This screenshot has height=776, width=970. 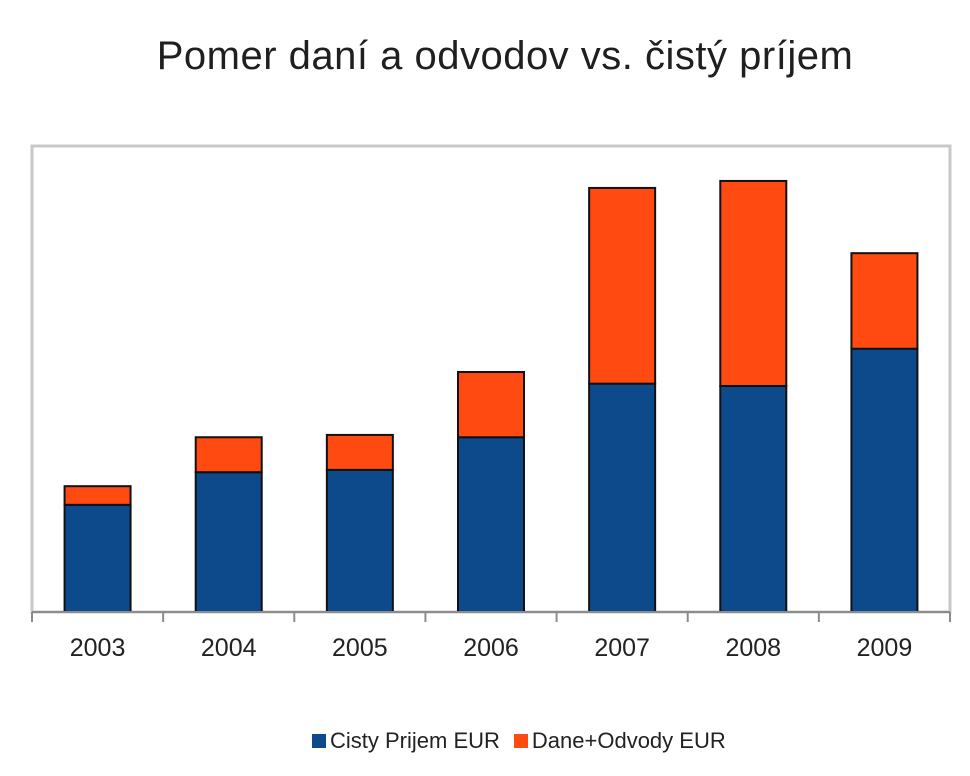 What do you see at coordinates (491, 524) in the screenshot?
I see `bar-cisty-prijem-2006` at bounding box center [491, 524].